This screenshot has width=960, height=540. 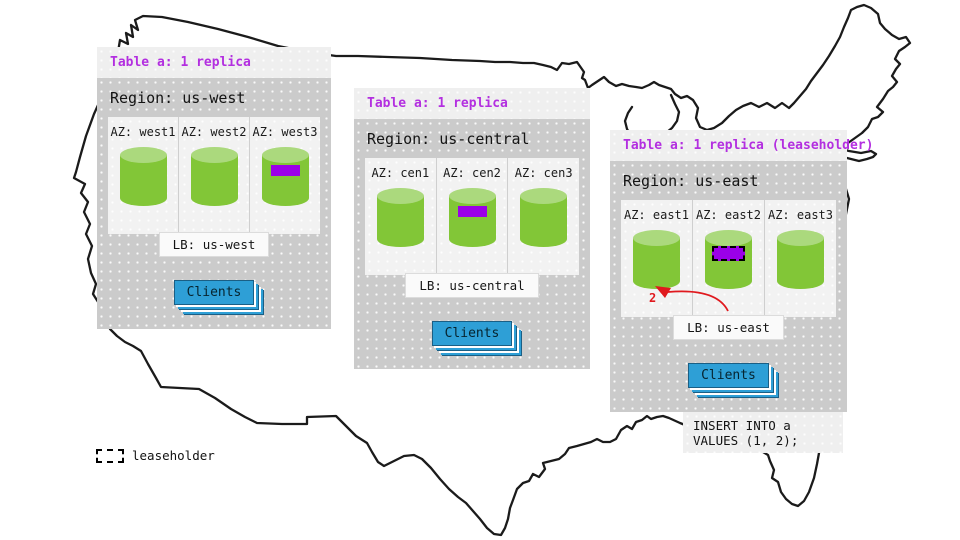 I want to click on region-title: Region: us-west, so click(x=178, y=98).